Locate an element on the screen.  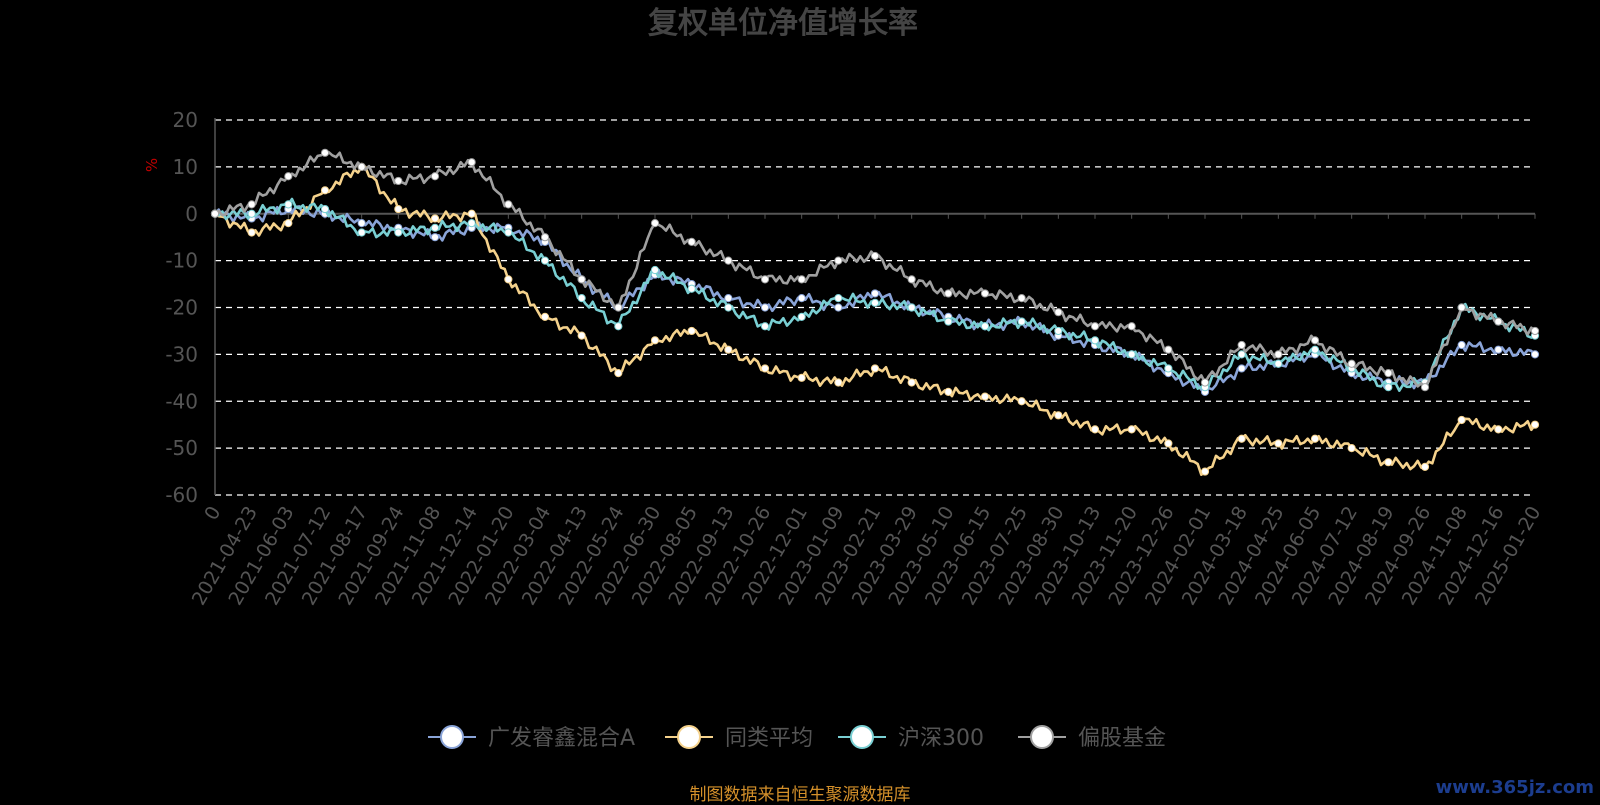
y-axis-ticks: 20 10 0 -10 -20 -30 -40 -50 -60 is located at coordinates (181, 307).